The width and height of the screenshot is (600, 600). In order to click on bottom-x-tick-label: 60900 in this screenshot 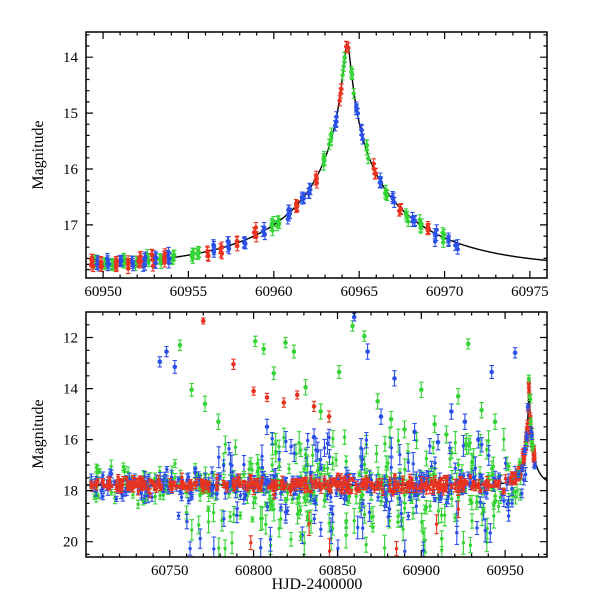, I will do `click(422, 571)`.